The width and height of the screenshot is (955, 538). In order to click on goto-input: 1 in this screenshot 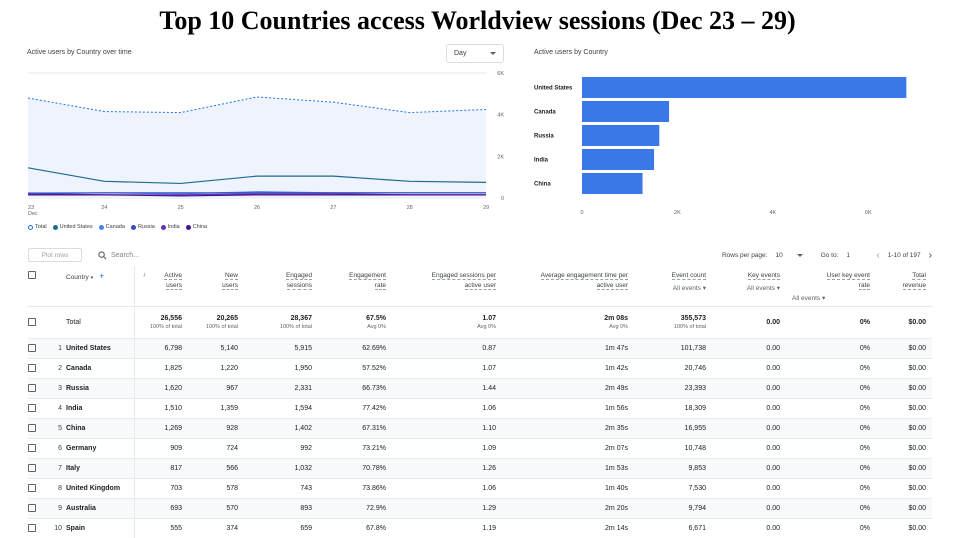, I will do `click(848, 255)`.